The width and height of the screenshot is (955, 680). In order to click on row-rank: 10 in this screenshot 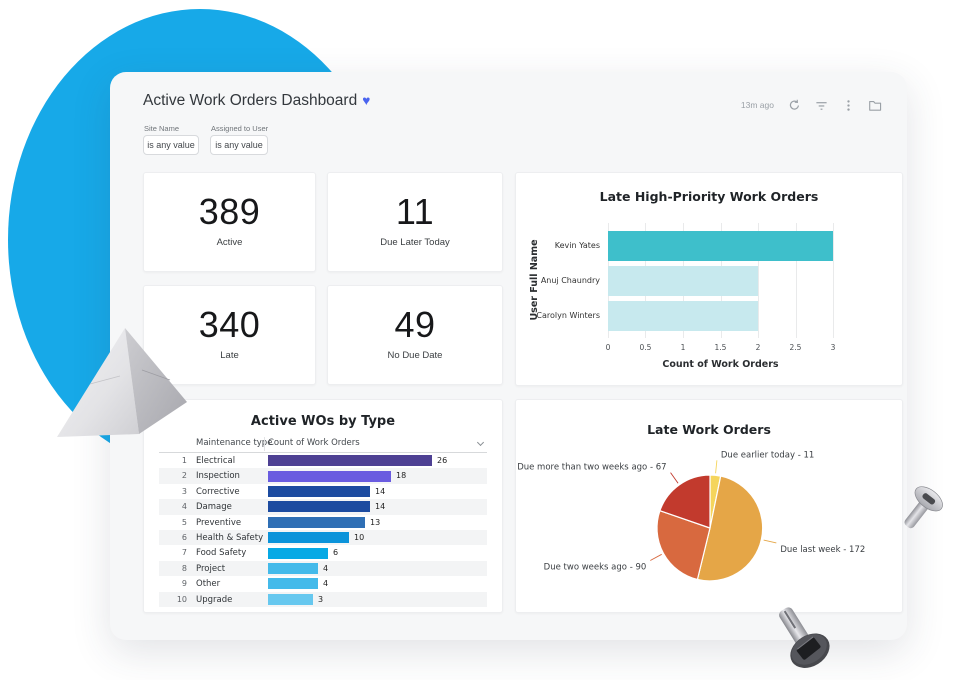, I will do `click(181, 599)`.